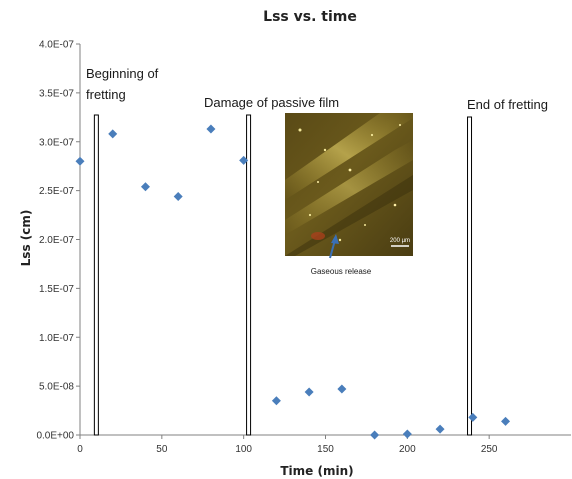  Describe the element at coordinates (335, 239) in the screenshot. I see `inset-arrowhead` at that location.